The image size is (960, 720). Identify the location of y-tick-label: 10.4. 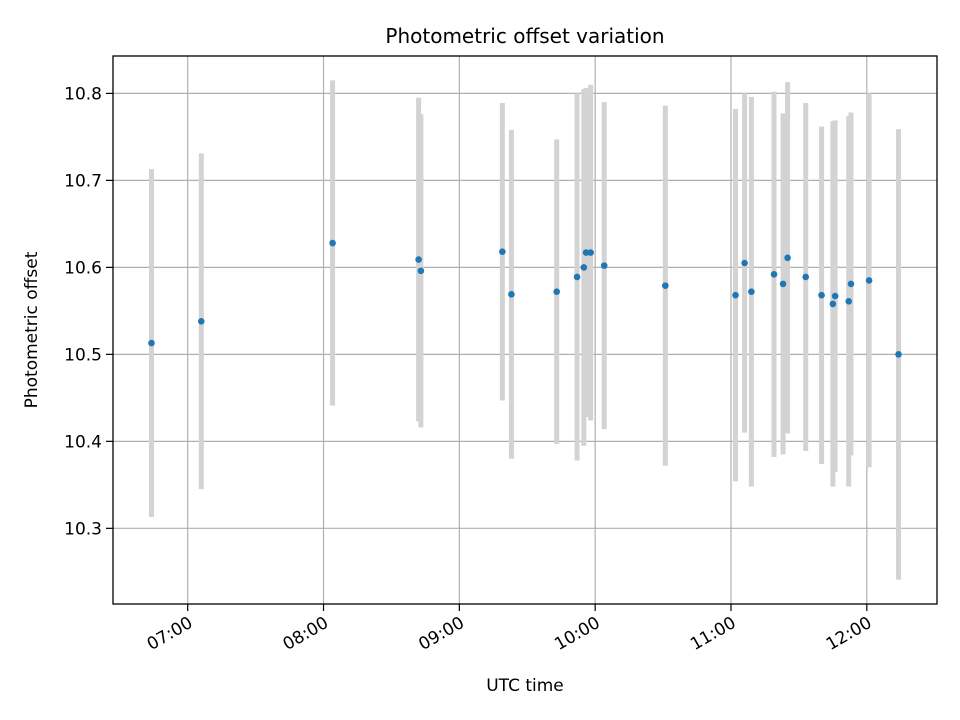
(83, 442).